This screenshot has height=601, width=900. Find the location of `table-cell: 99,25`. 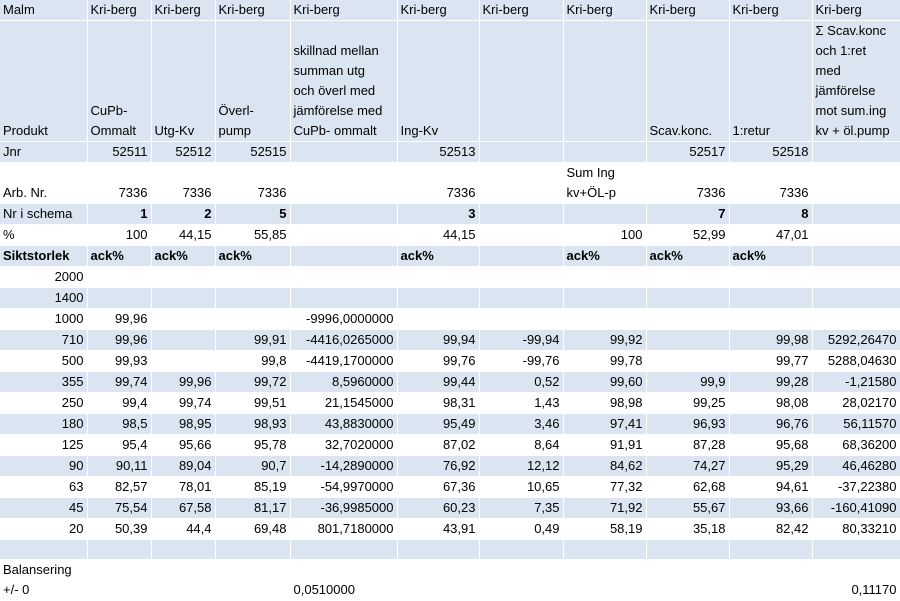

table-cell: 99,25 is located at coordinates (688, 403).